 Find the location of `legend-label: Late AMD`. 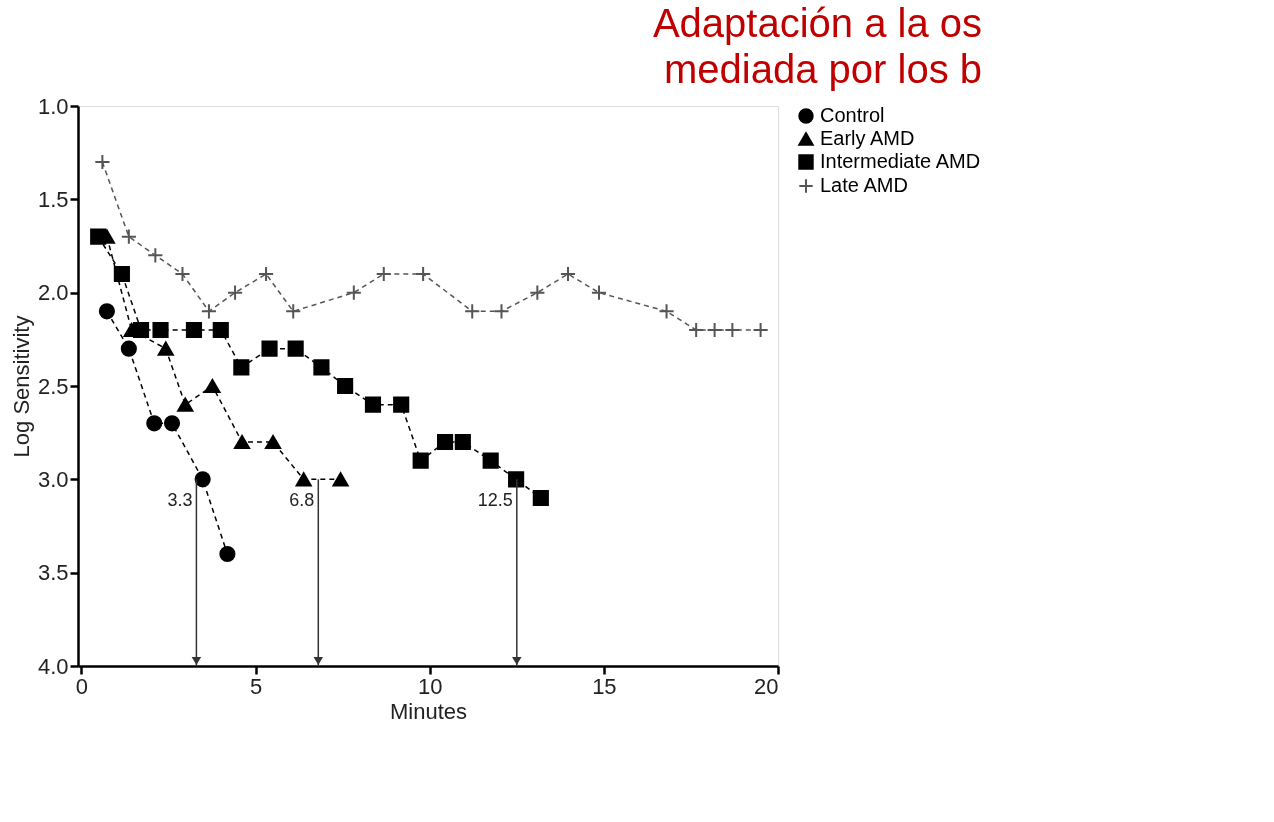

legend-label: Late AMD is located at coordinates (864, 185).